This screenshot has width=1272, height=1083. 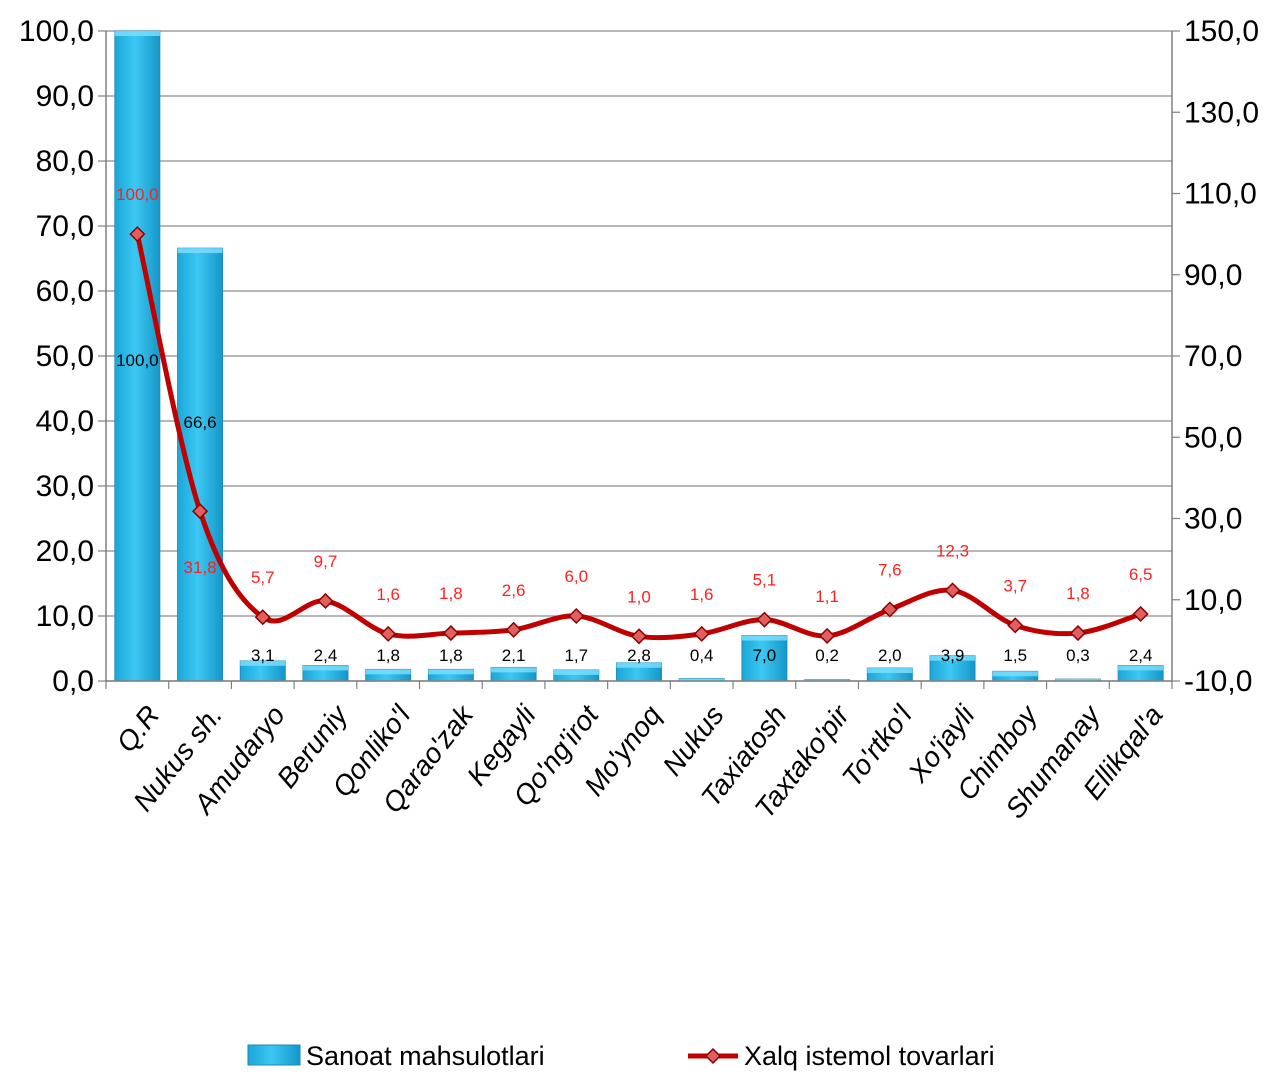 What do you see at coordinates (869, 1056) in the screenshot?
I see `legend-label-line: Xalq istemol tovarlari` at bounding box center [869, 1056].